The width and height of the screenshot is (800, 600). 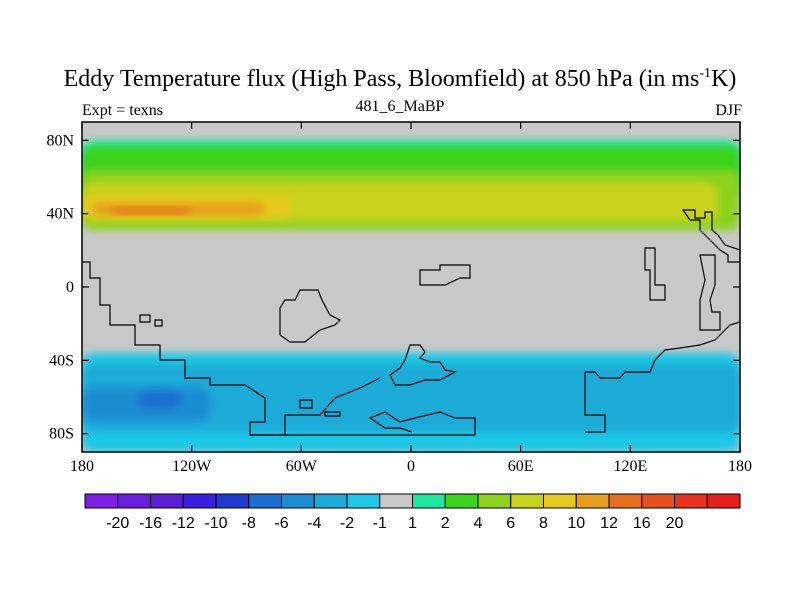 I want to click on coastline-arabia, so click(x=445, y=275).